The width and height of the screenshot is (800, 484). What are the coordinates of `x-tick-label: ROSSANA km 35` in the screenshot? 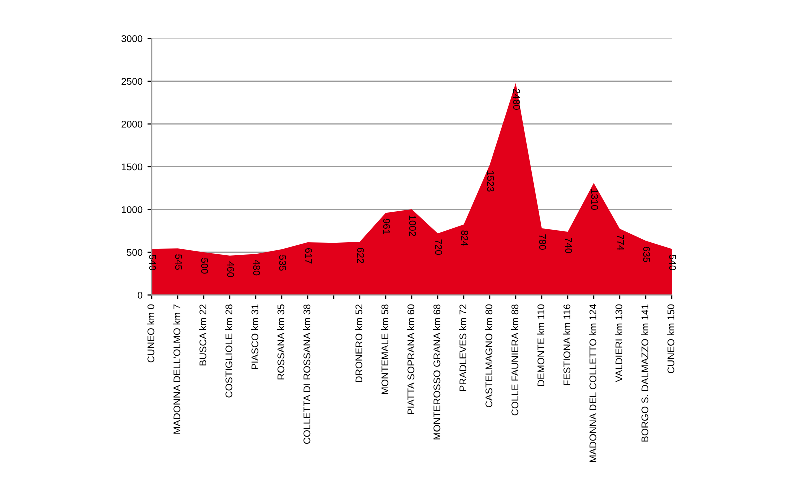 It's located at (281, 342).